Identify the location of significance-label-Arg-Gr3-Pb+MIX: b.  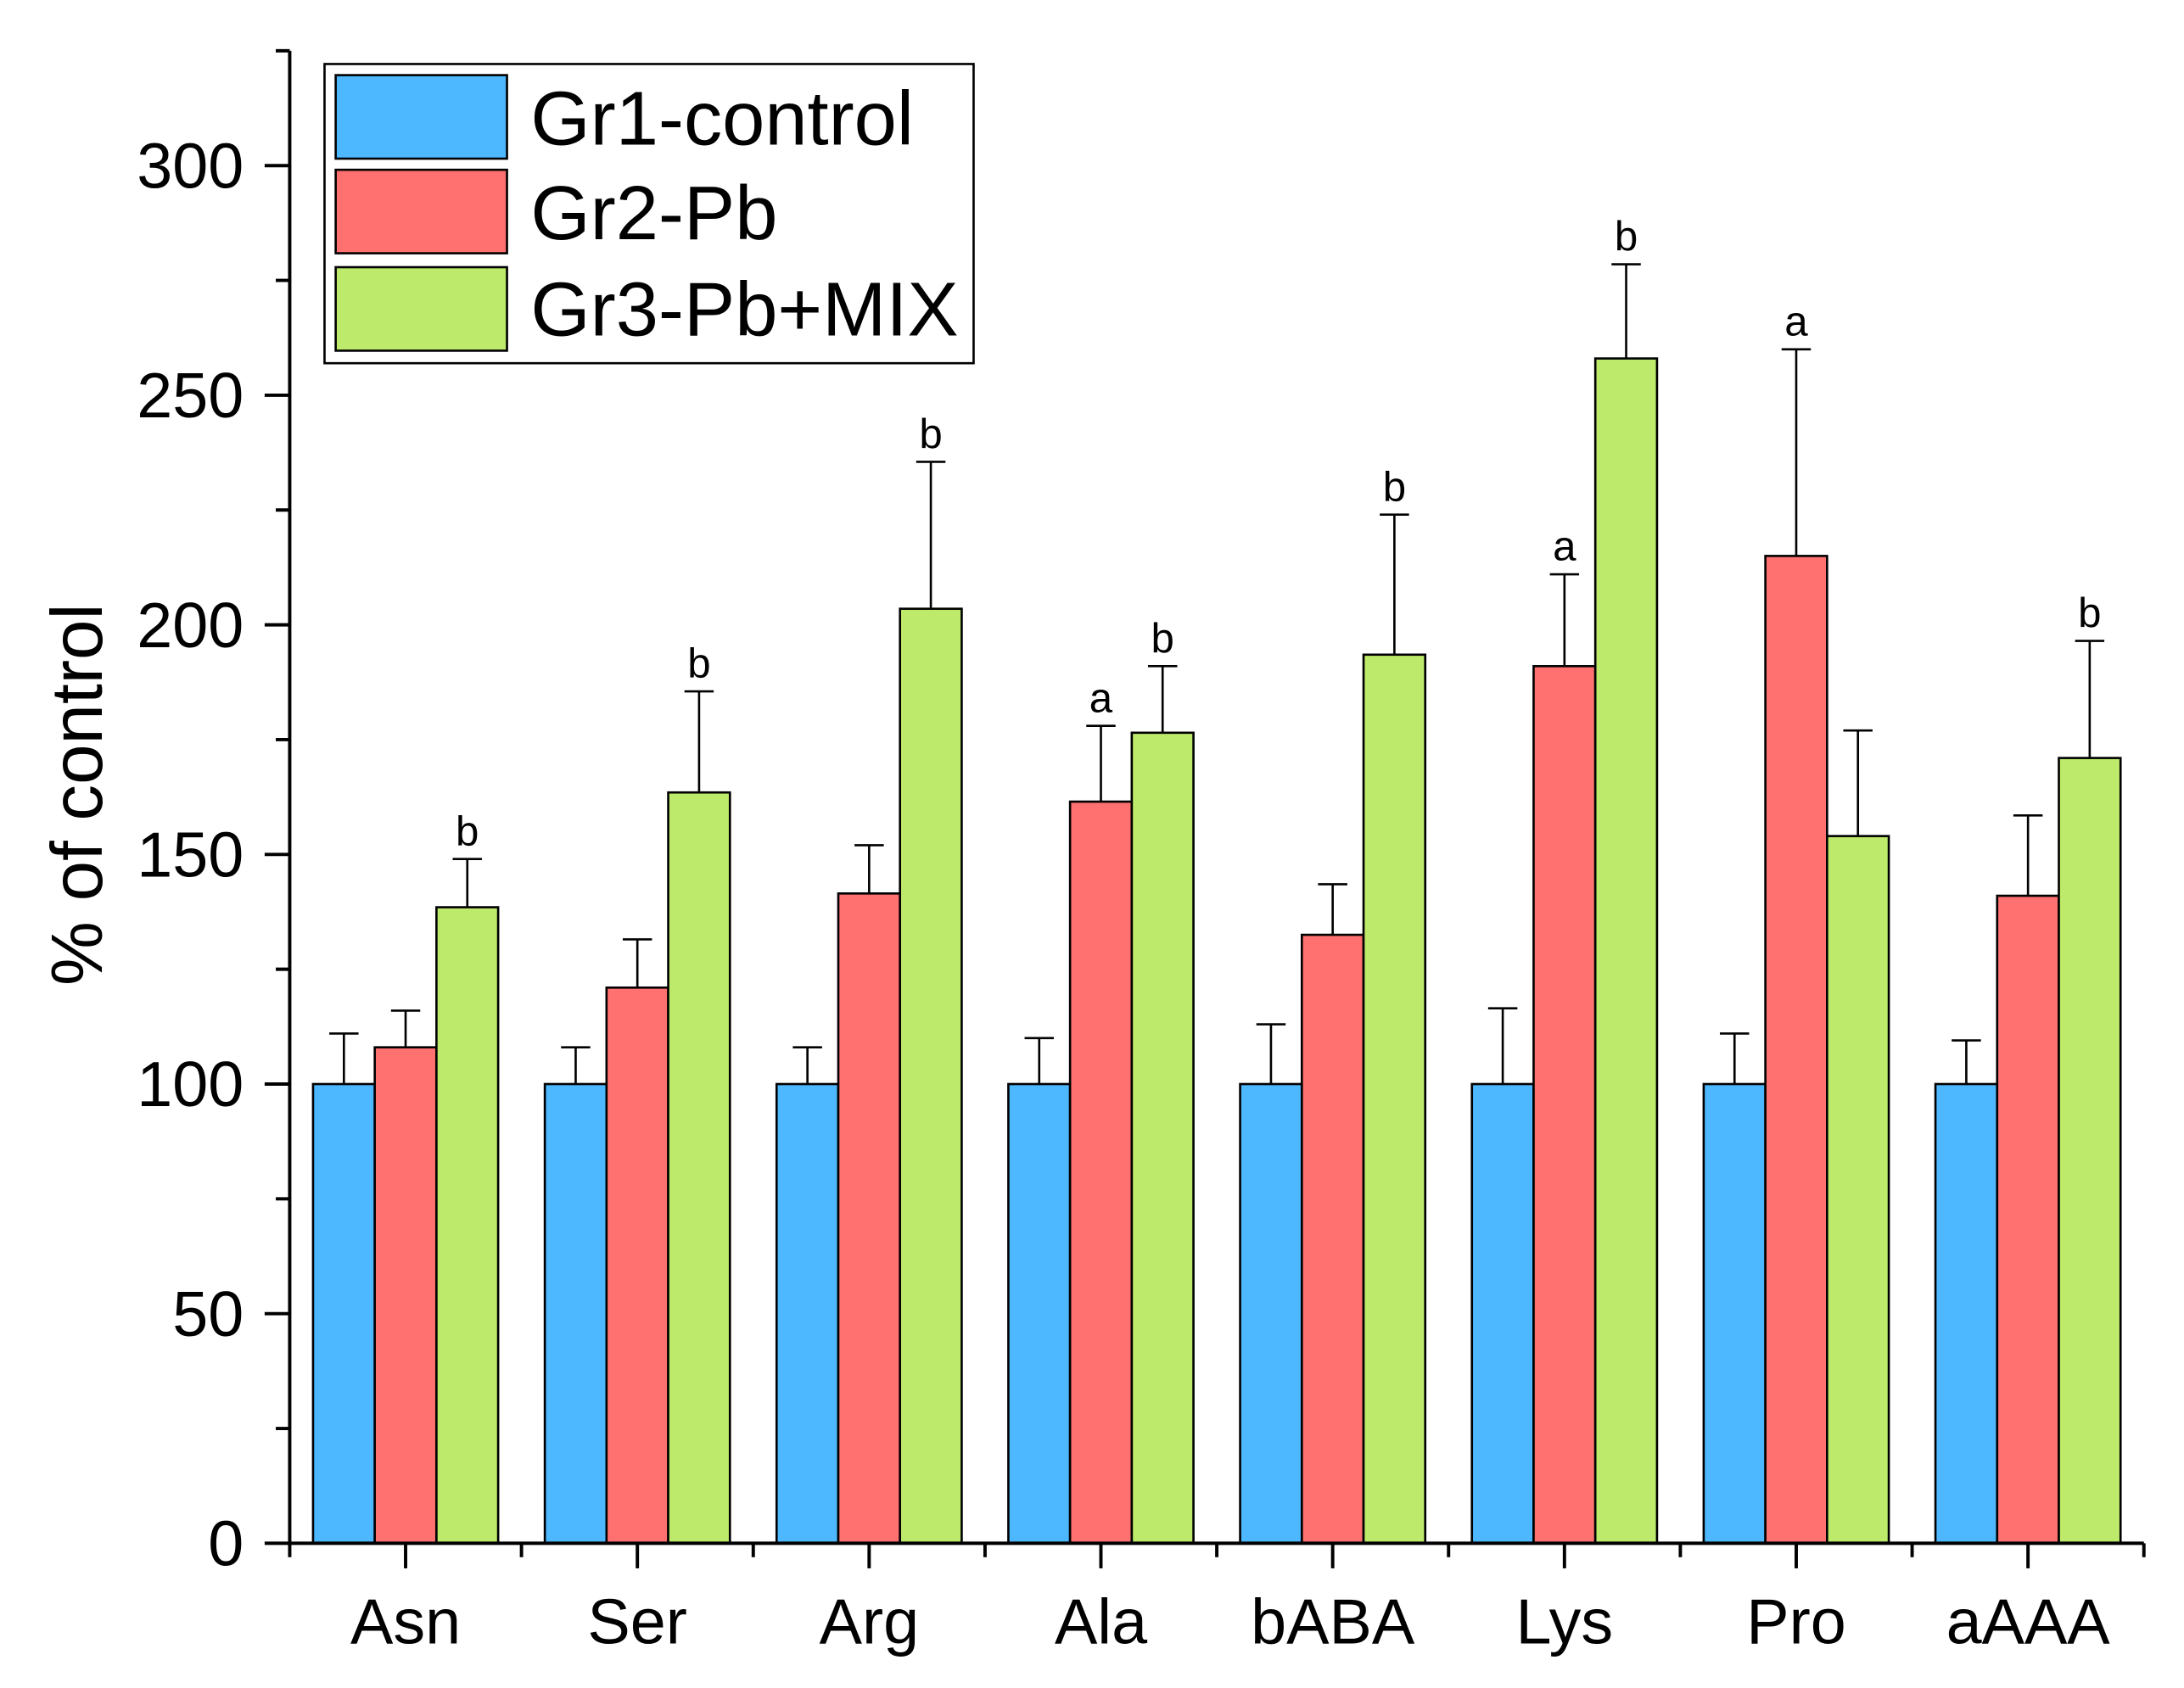
(930, 434).